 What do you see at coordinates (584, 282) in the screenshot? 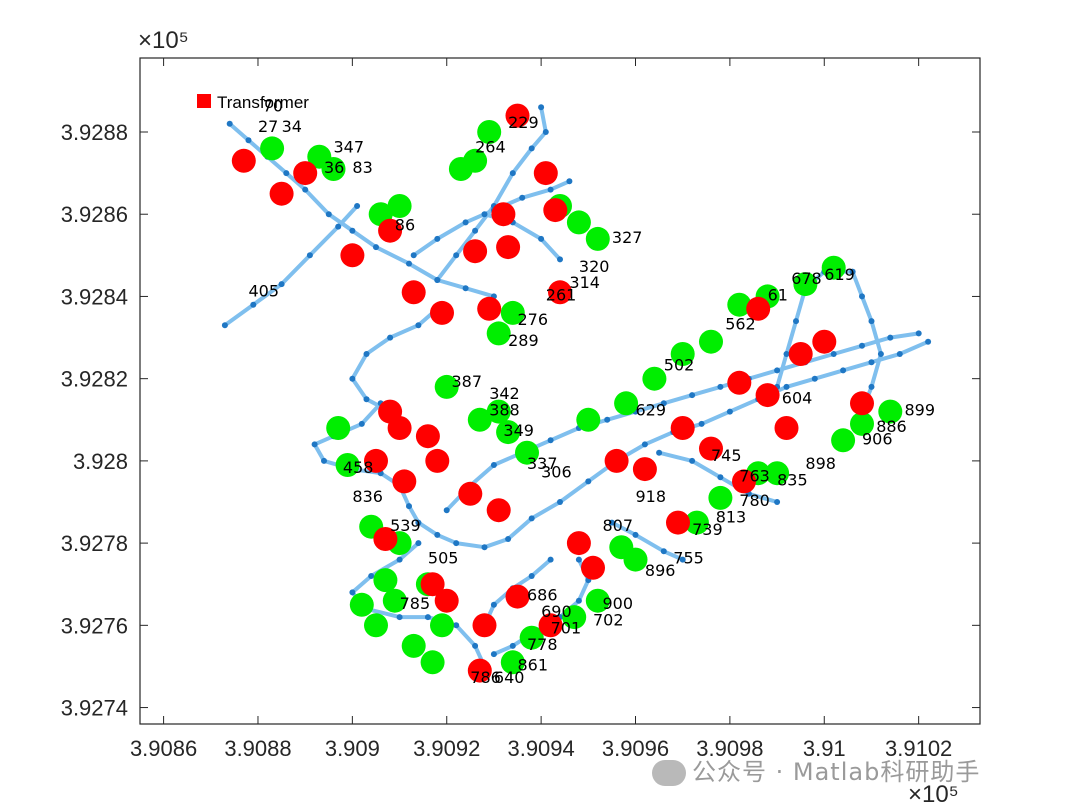
I see `node-label-10: 314` at bounding box center [584, 282].